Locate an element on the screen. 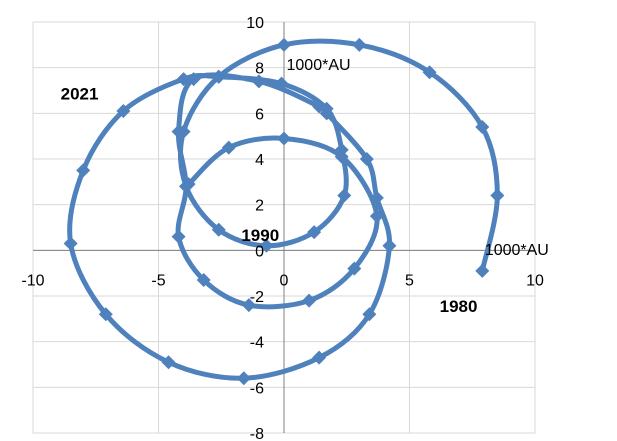 The width and height of the screenshot is (617, 441). y-tick-label: 8 is located at coordinates (259, 69).